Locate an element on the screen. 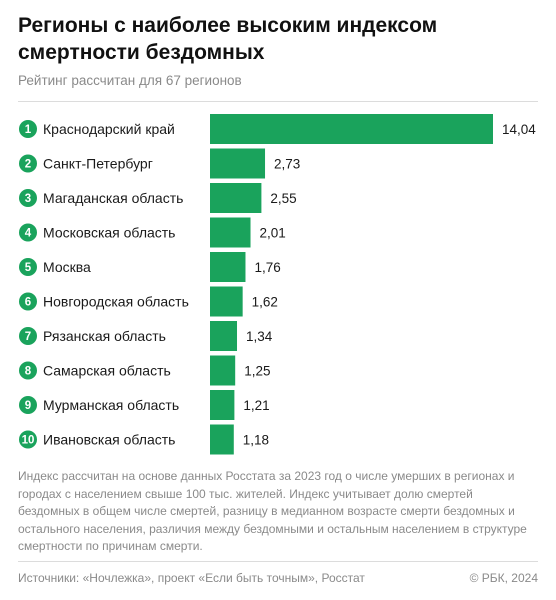  rank-number: 1 is located at coordinates (28, 130).